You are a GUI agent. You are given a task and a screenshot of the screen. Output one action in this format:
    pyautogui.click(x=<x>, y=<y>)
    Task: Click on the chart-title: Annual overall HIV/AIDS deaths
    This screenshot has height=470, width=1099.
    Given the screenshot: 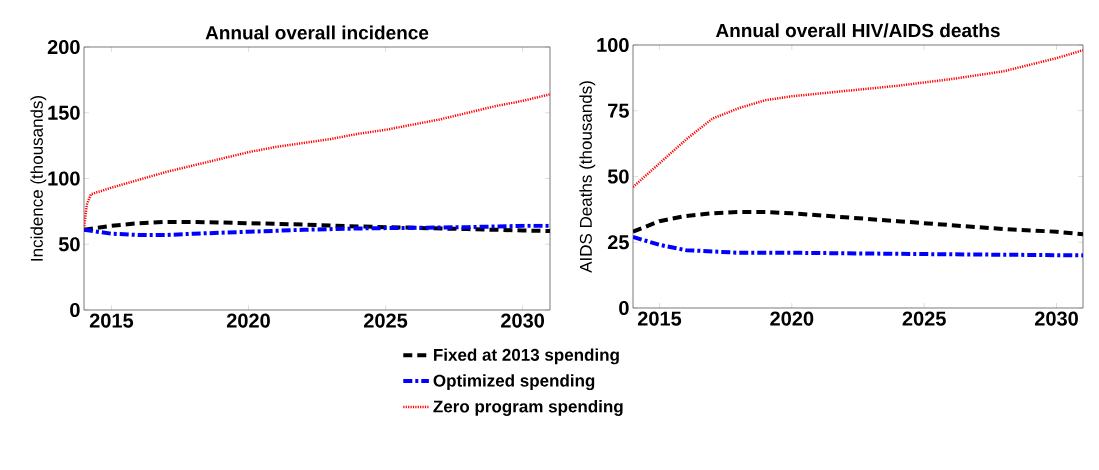 What is the action you would take?
    pyautogui.click(x=857, y=30)
    